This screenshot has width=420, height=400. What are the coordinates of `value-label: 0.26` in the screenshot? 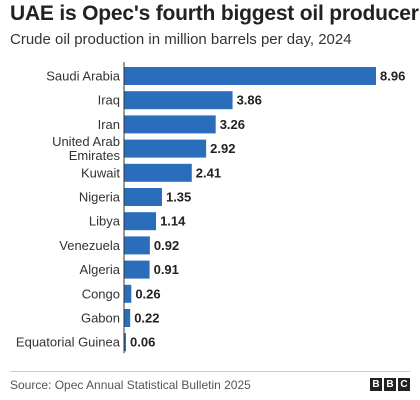 It's located at (147, 293).